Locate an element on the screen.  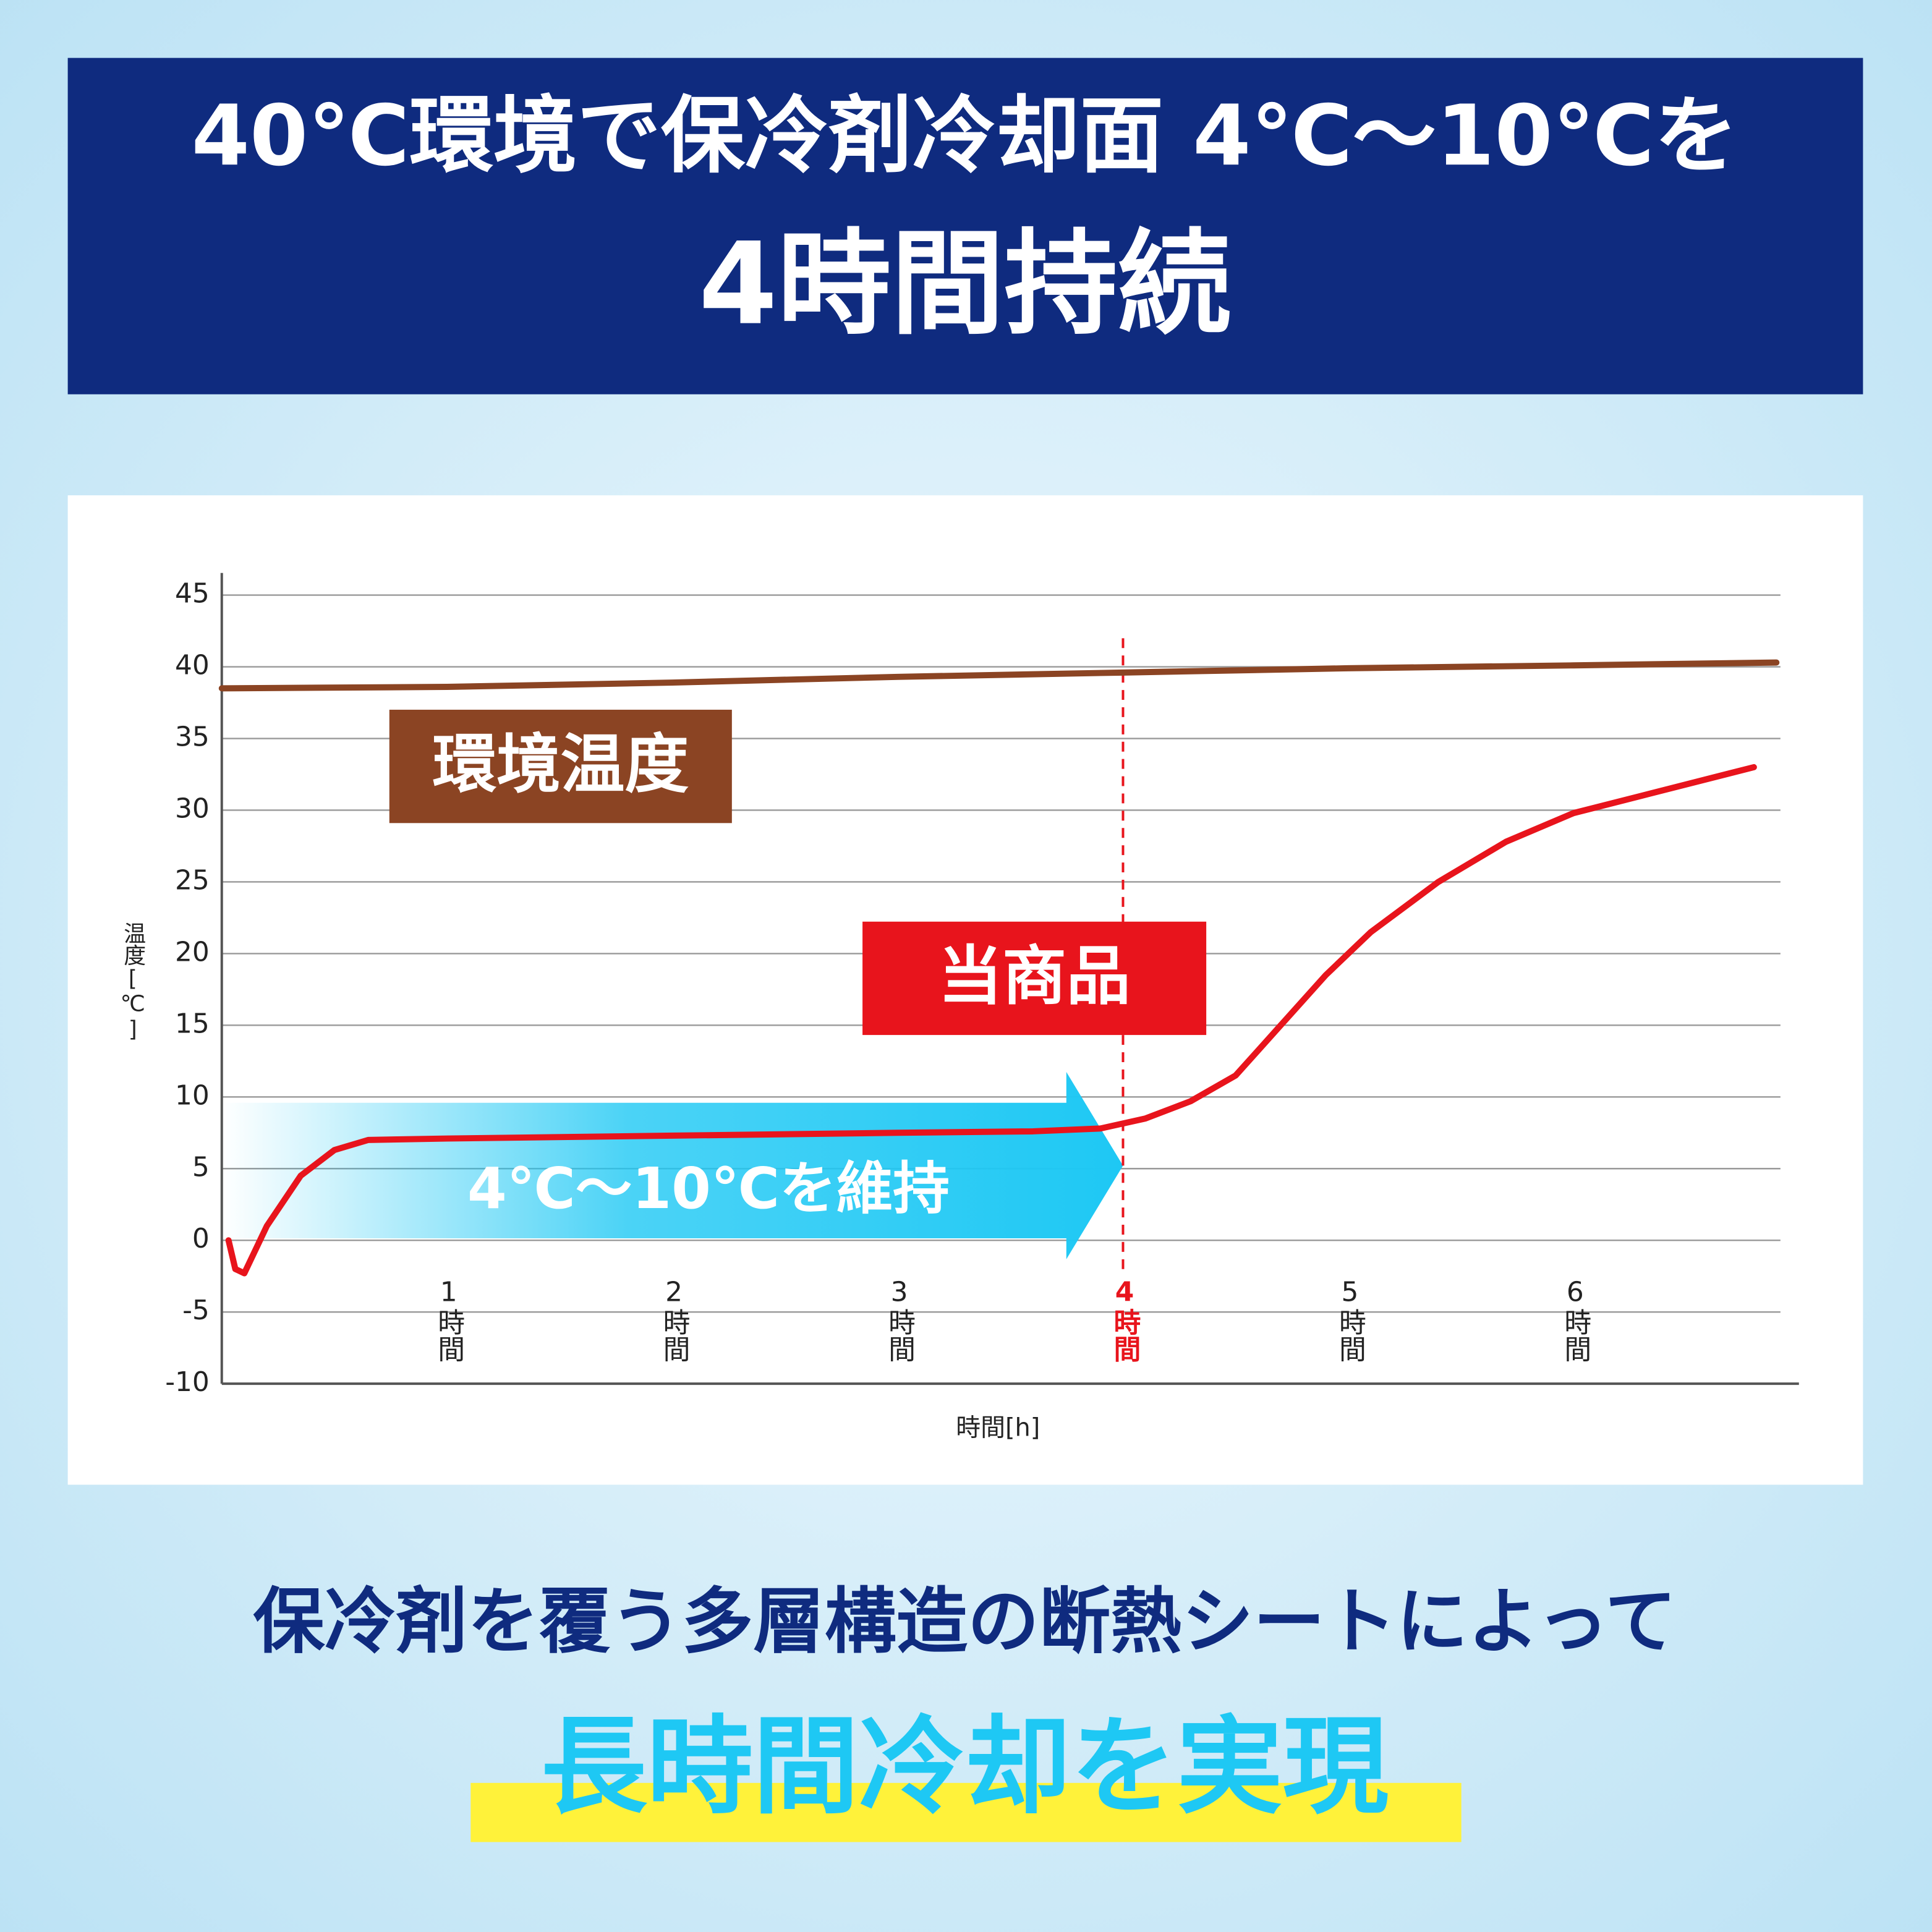
y-tick-label: 45 is located at coordinates (193, 594).